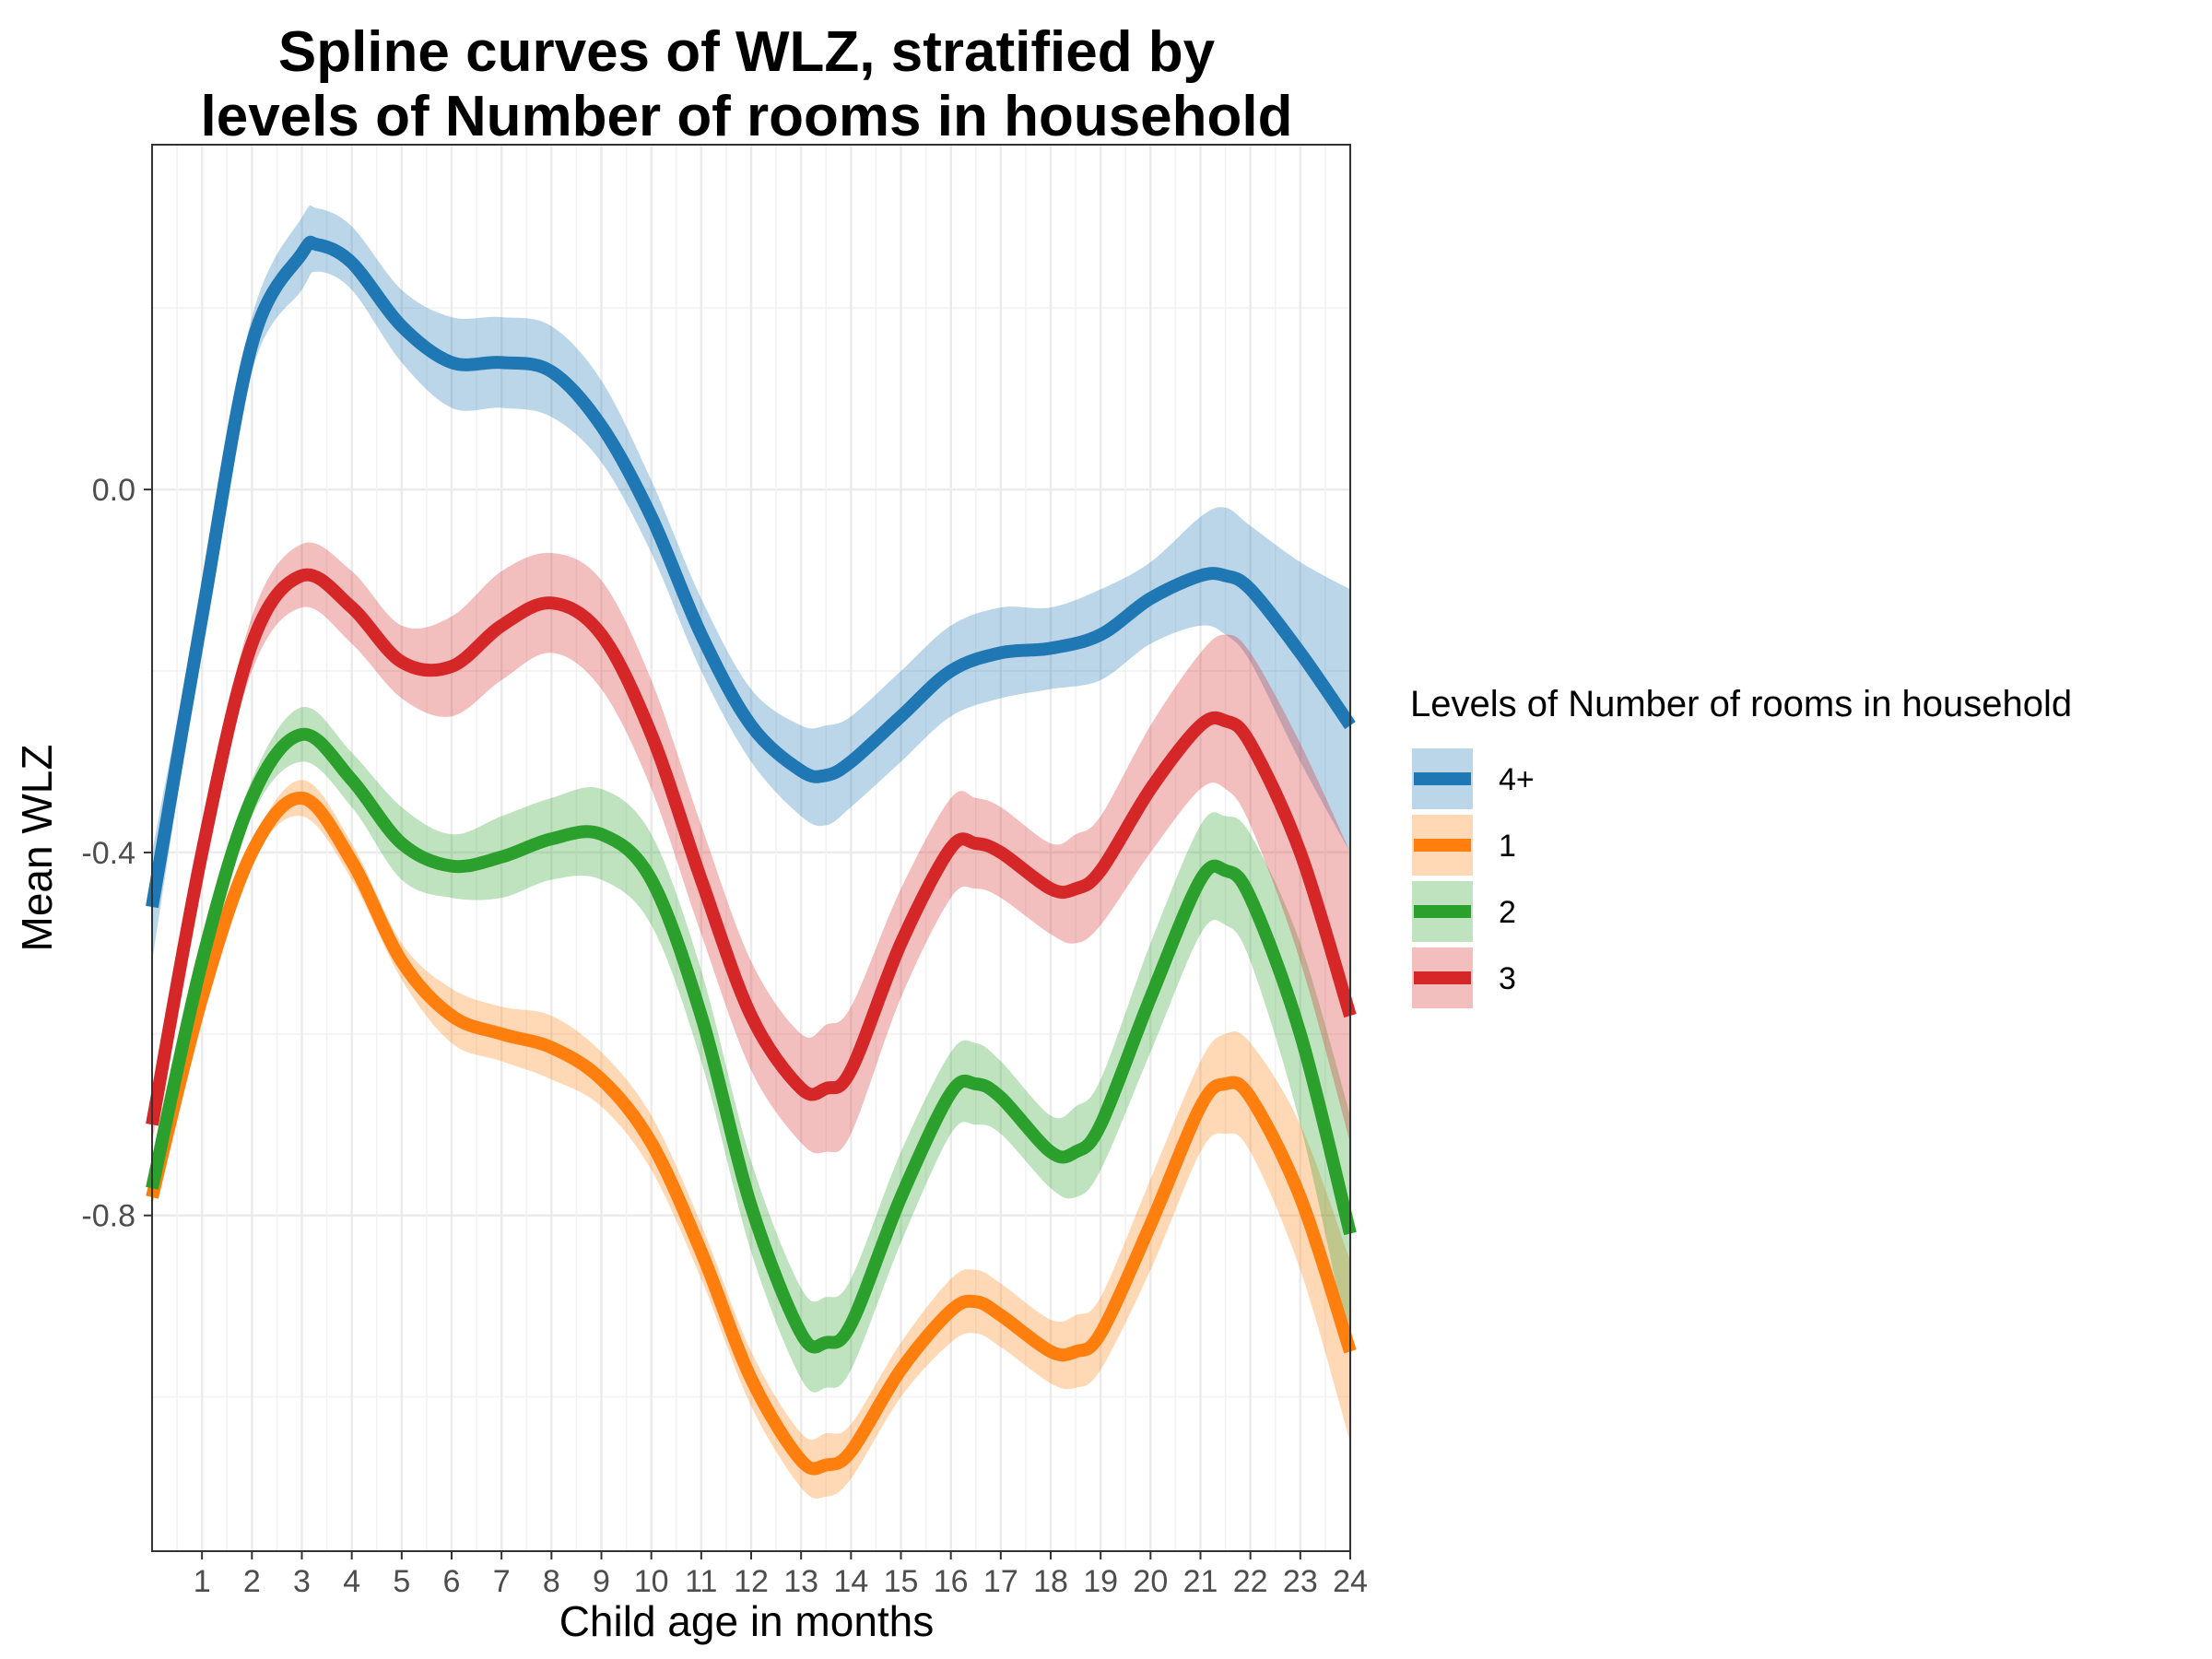  I want to click on legend-title: Levels of Number of rooms in household, so click(1741, 704).